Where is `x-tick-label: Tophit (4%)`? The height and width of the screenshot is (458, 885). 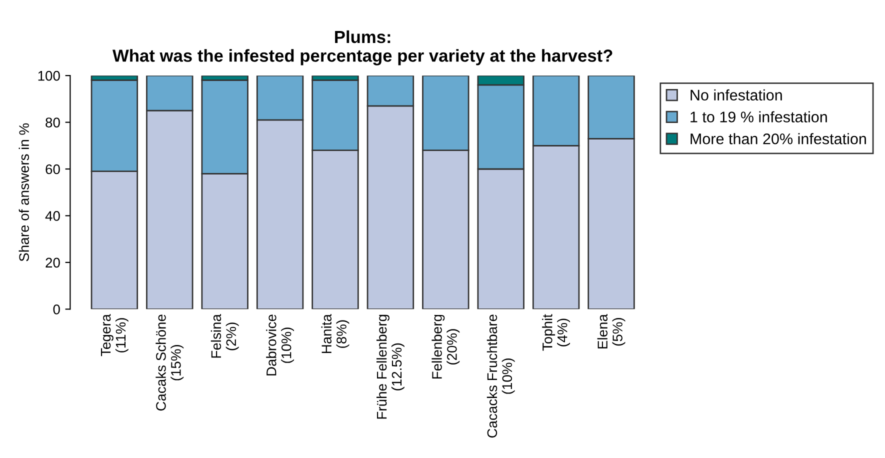
x-tick-label: Tophit (4%) is located at coordinates (556, 332).